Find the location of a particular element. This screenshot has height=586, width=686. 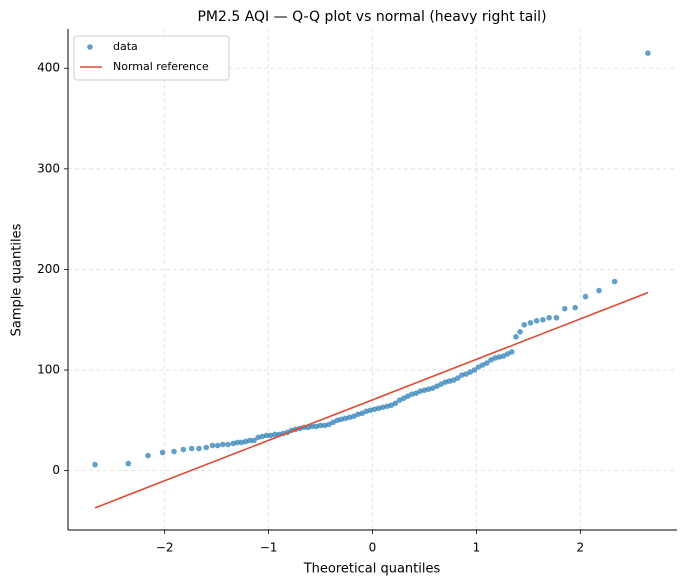

x-tick-label: −1 is located at coordinates (269, 548).